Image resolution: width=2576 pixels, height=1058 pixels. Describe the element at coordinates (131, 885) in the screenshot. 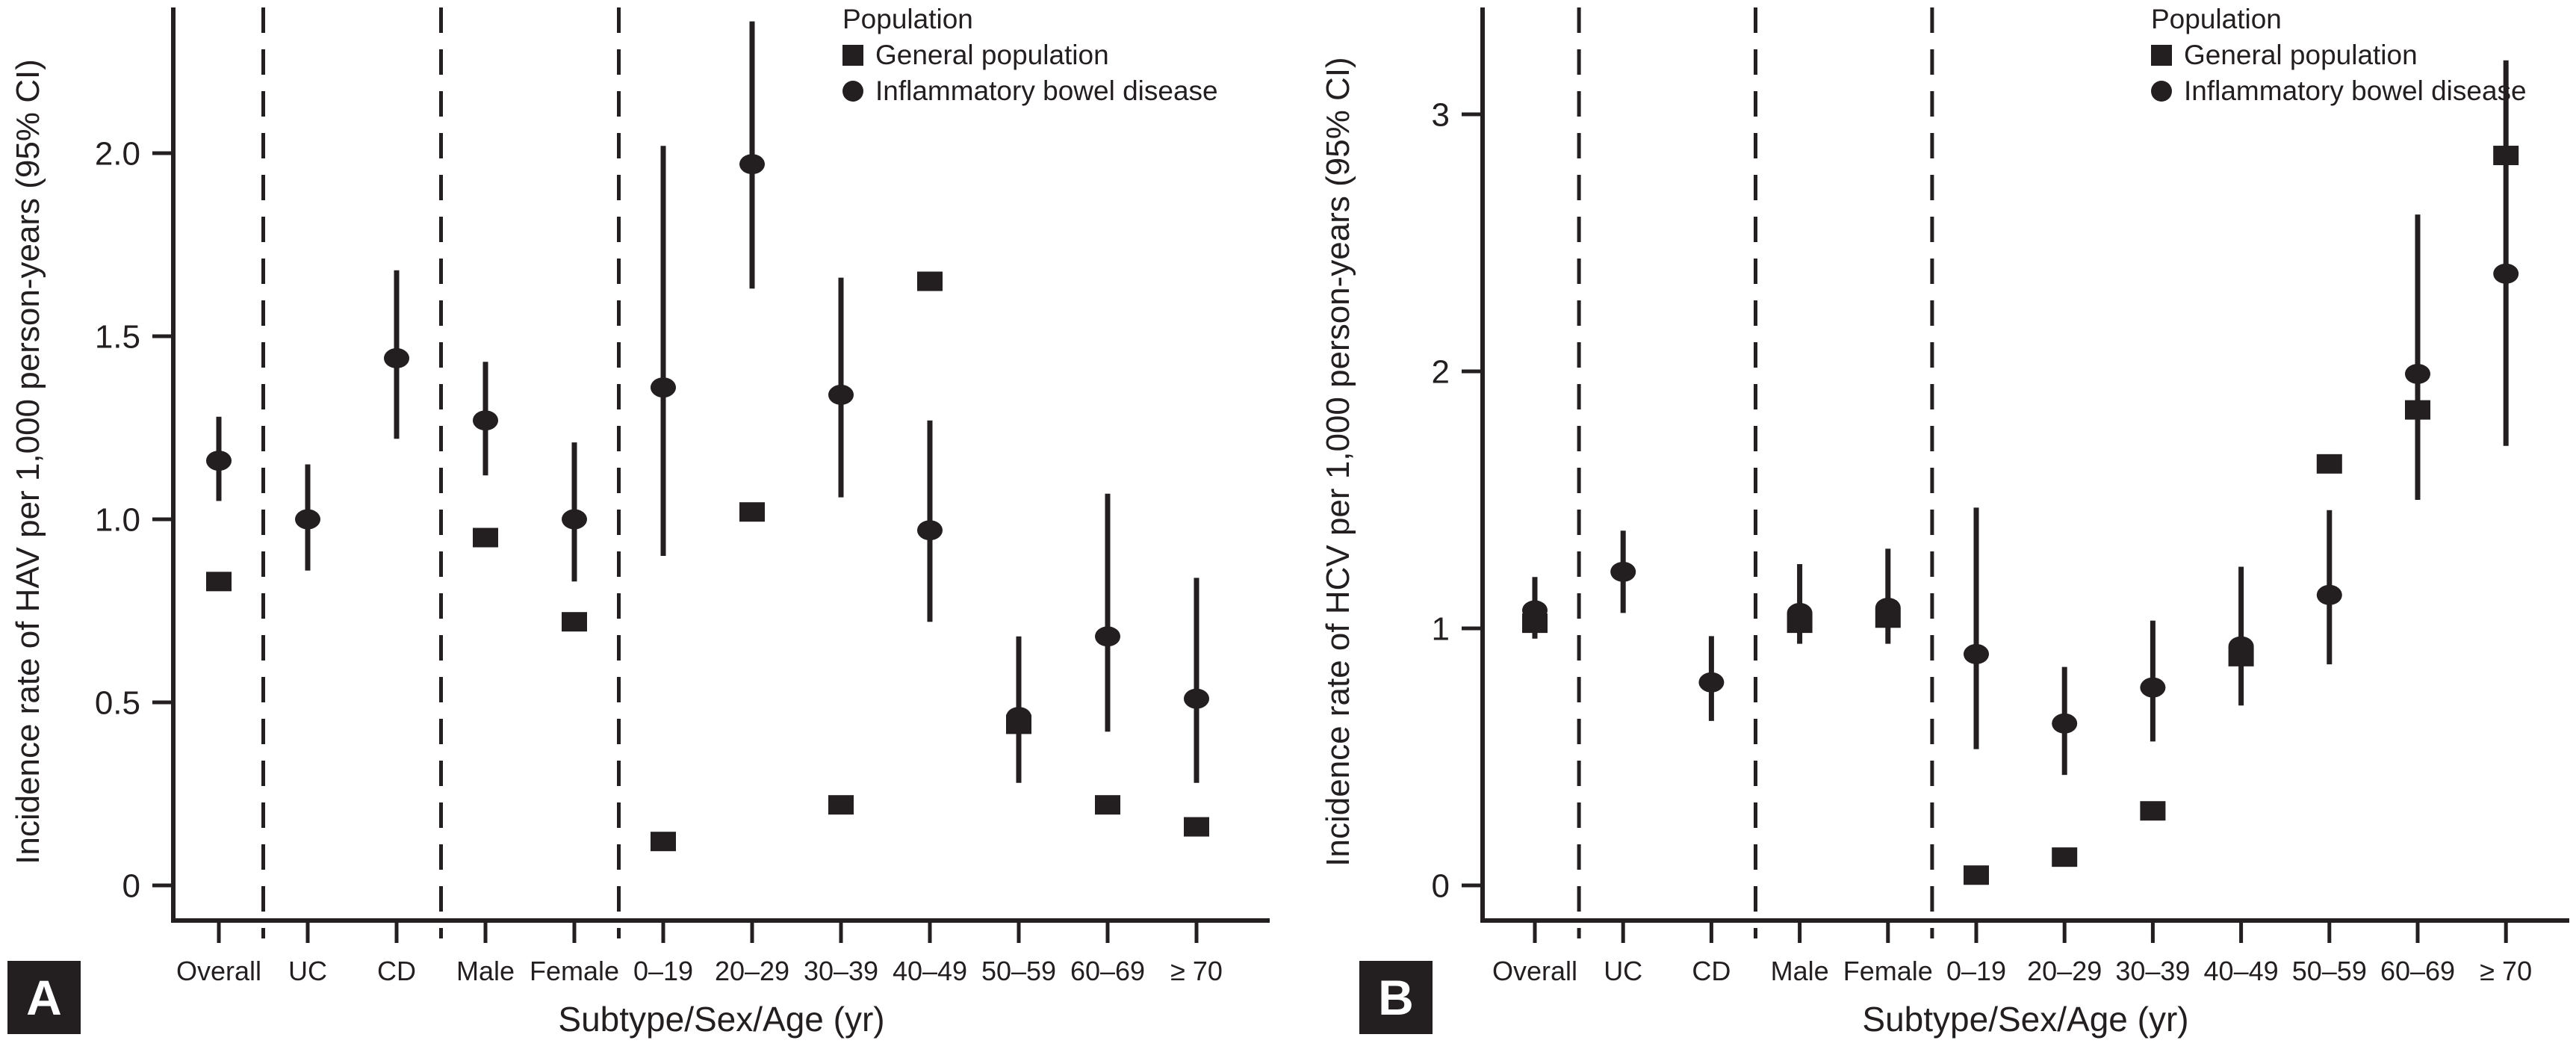

I see `panel-a-y-tick-label-0: 0` at that location.